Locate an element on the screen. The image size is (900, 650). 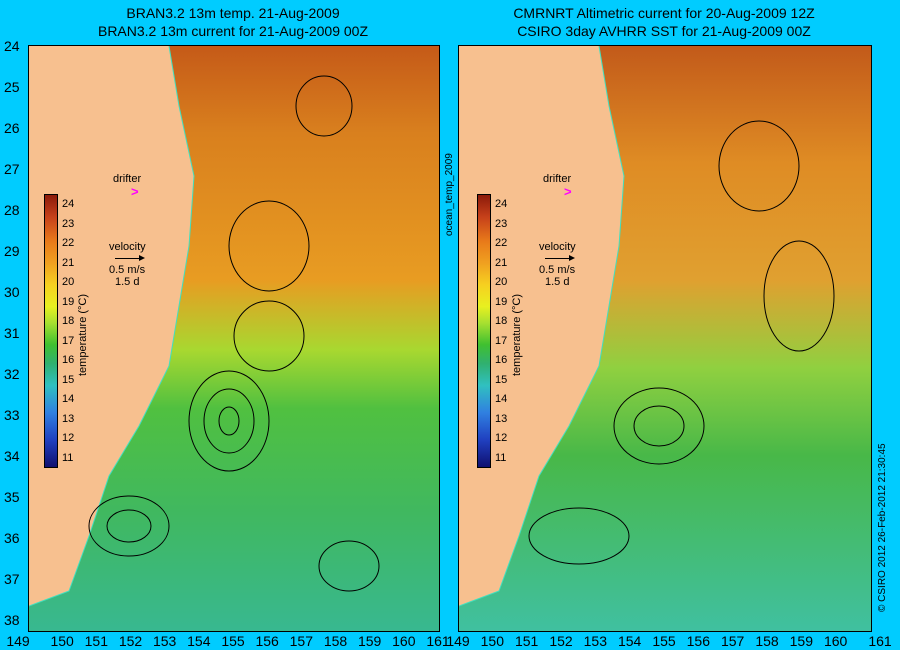
right-longitude-tick: 156 is located at coordinates (698, 641).